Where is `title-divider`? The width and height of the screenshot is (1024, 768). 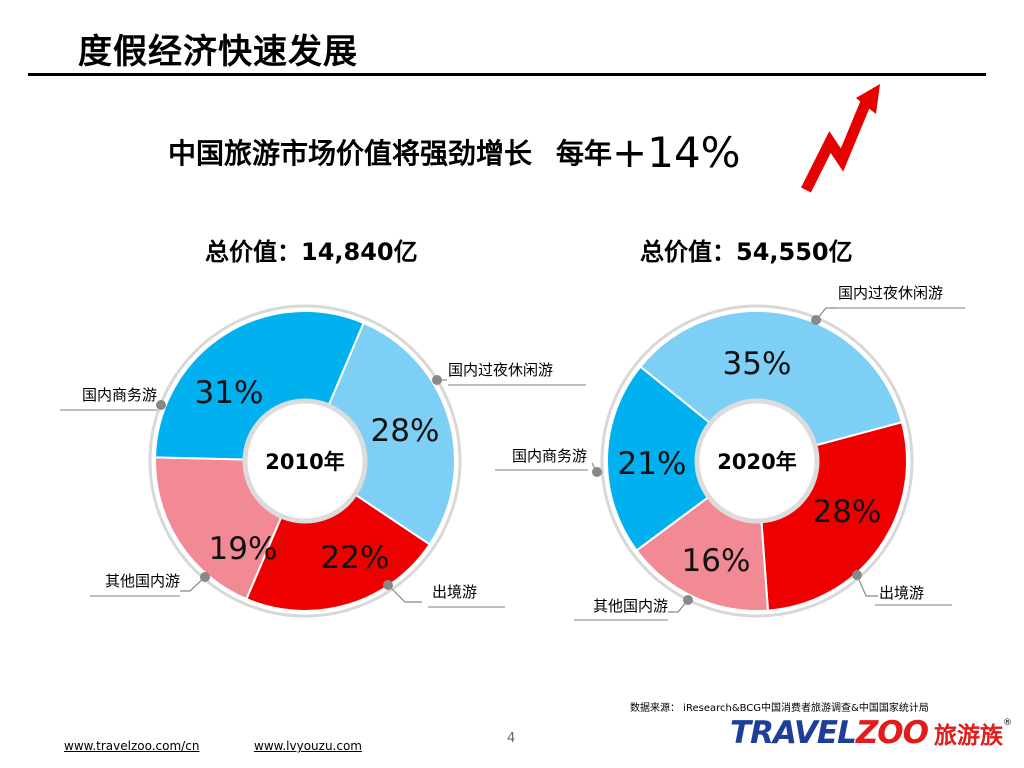 title-divider is located at coordinates (507, 74).